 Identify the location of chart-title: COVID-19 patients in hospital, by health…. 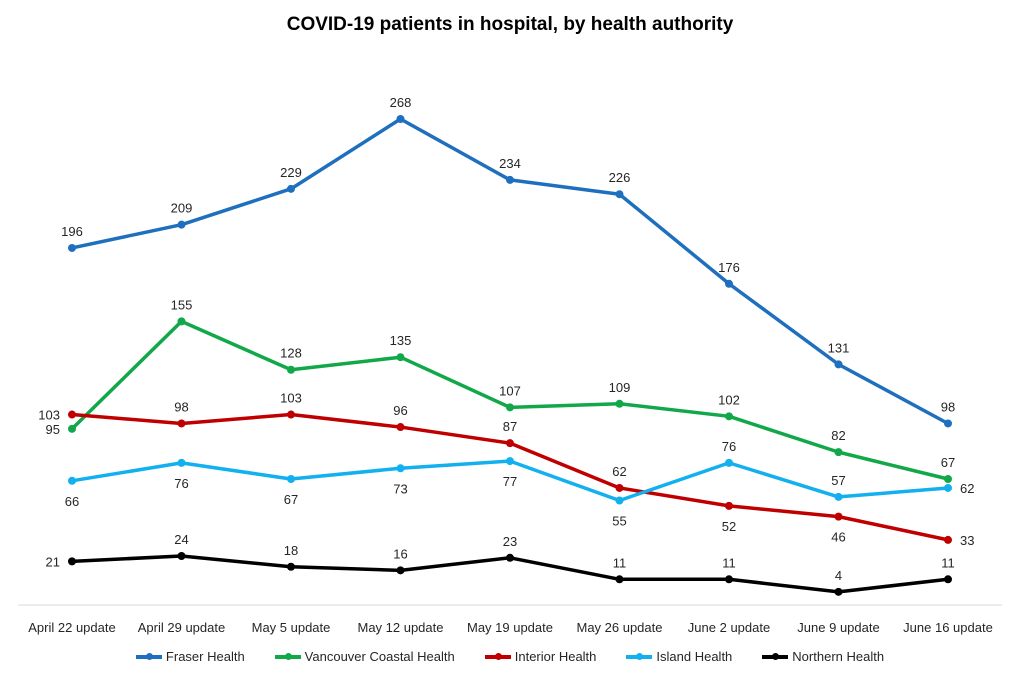
(510, 24).